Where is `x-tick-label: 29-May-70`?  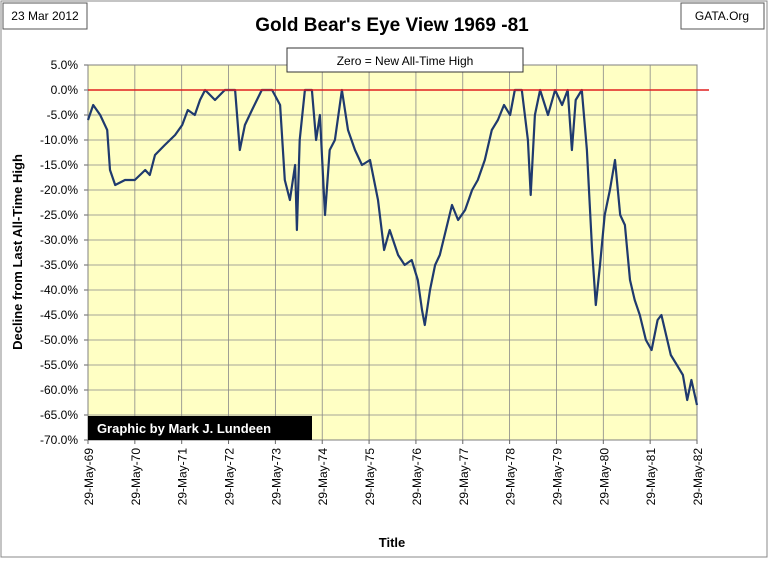 x-tick-label: 29-May-70 is located at coordinates (136, 477).